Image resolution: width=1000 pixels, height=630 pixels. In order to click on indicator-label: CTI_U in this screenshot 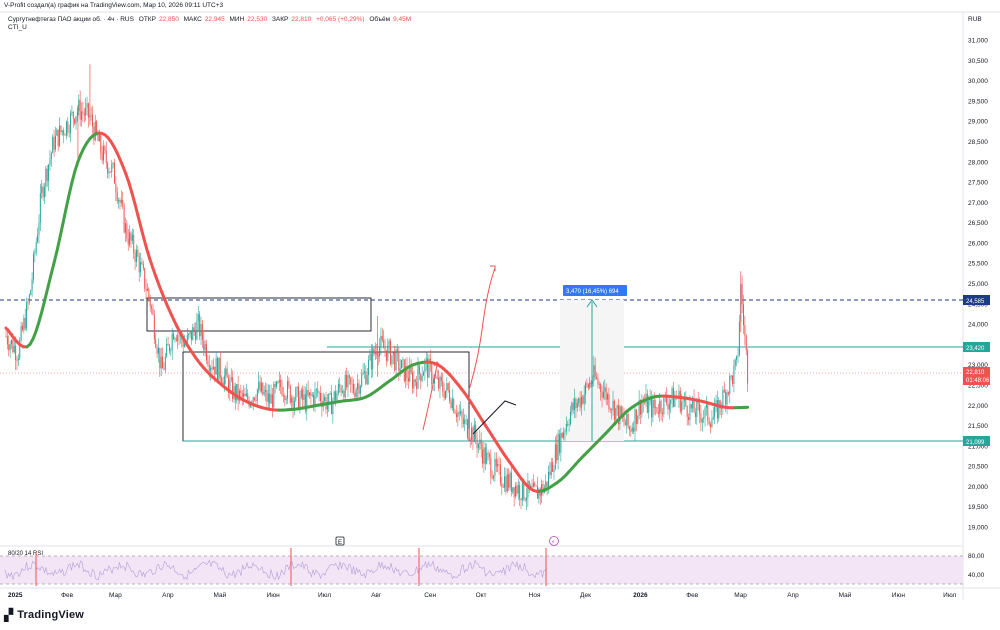, I will do `click(17, 27)`.